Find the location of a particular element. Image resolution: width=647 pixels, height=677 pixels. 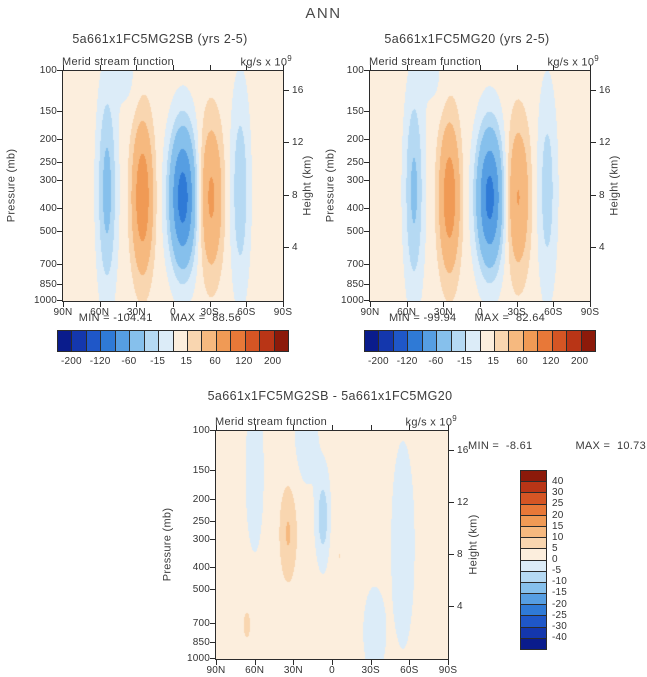

panel-title: 5a661x1FC5MG20 (yrs 2-5) is located at coordinates (467, 39).